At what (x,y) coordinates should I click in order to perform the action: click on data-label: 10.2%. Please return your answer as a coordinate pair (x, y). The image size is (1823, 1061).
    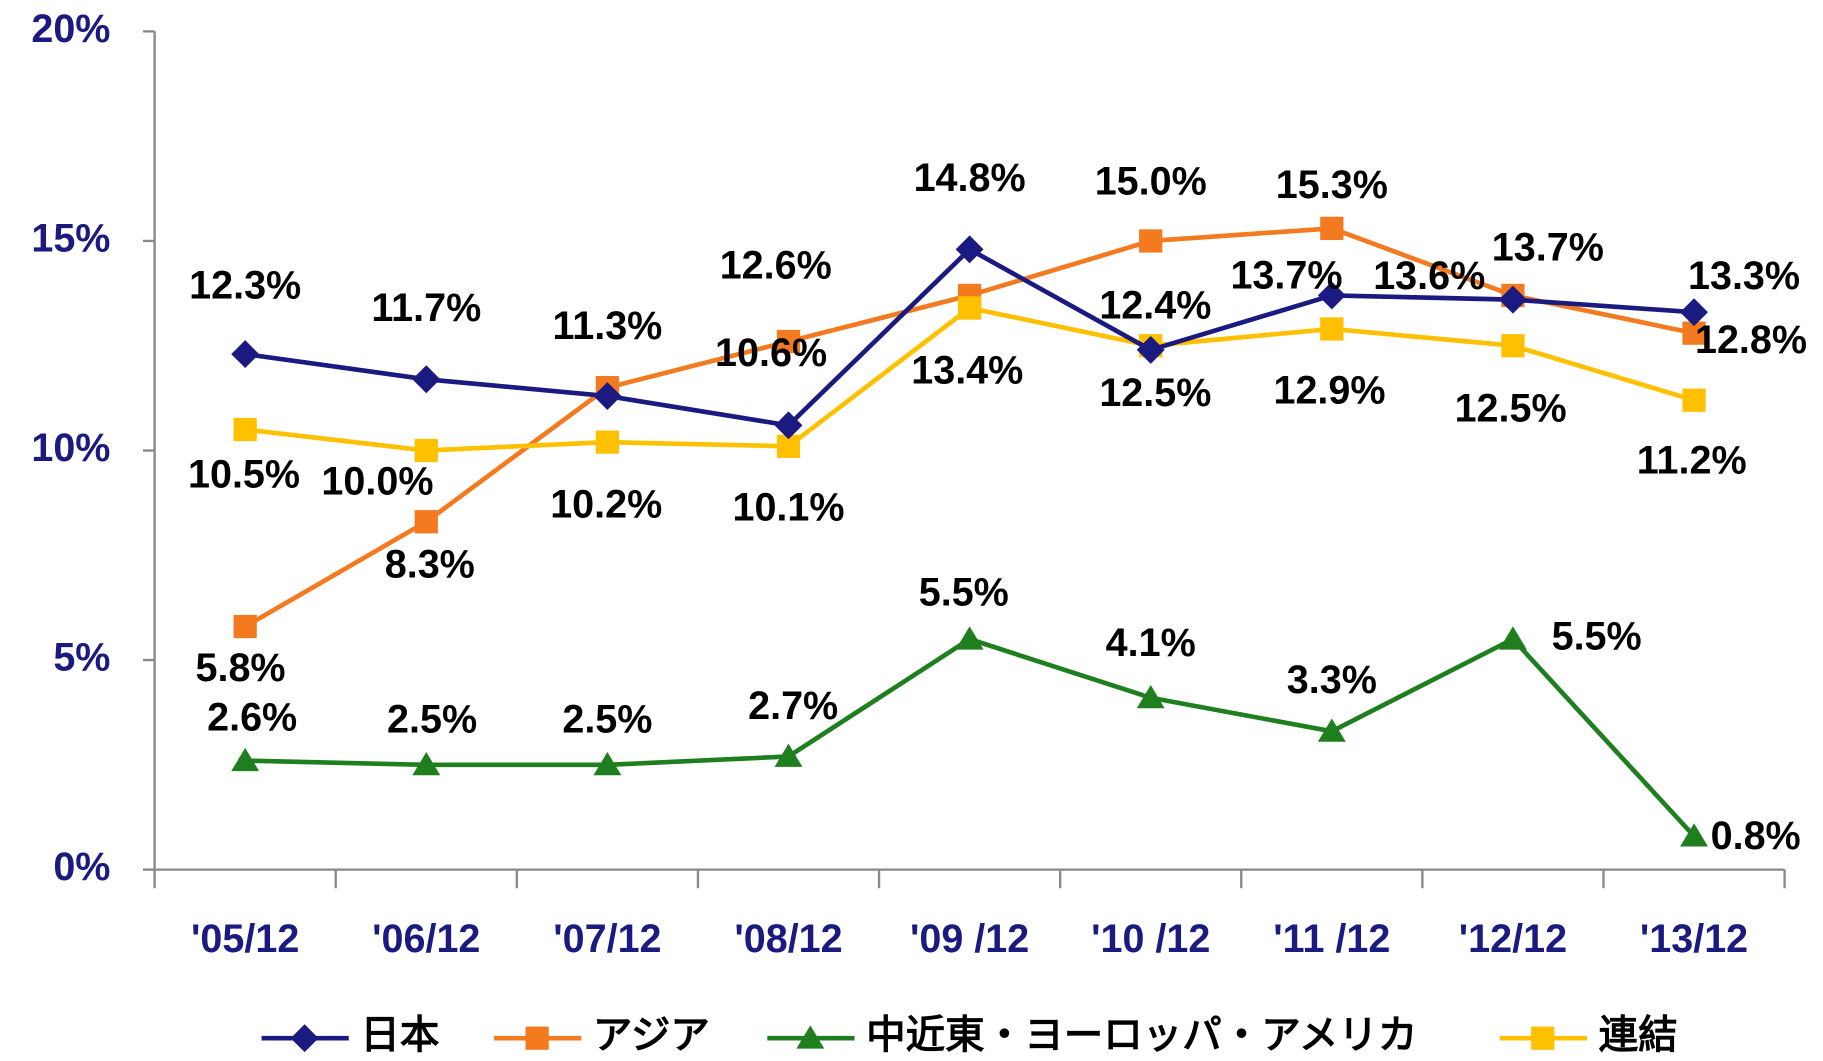
    Looking at the image, I should click on (606, 505).